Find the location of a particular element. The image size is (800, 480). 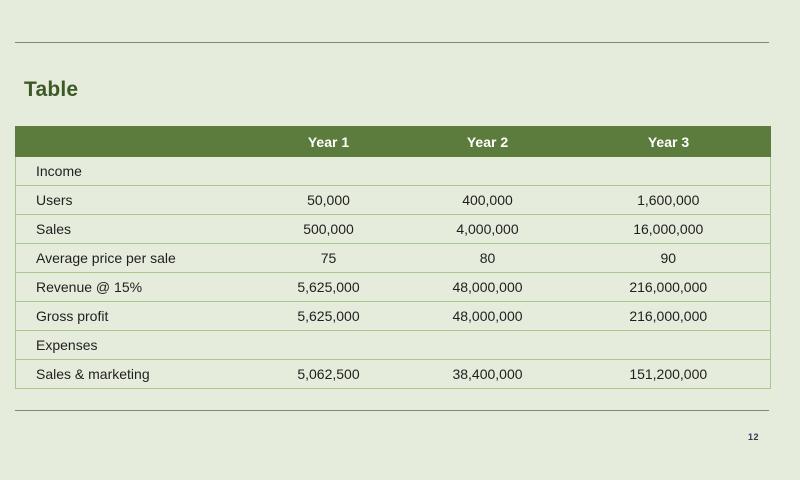

page-number: 12 is located at coordinates (754, 437).